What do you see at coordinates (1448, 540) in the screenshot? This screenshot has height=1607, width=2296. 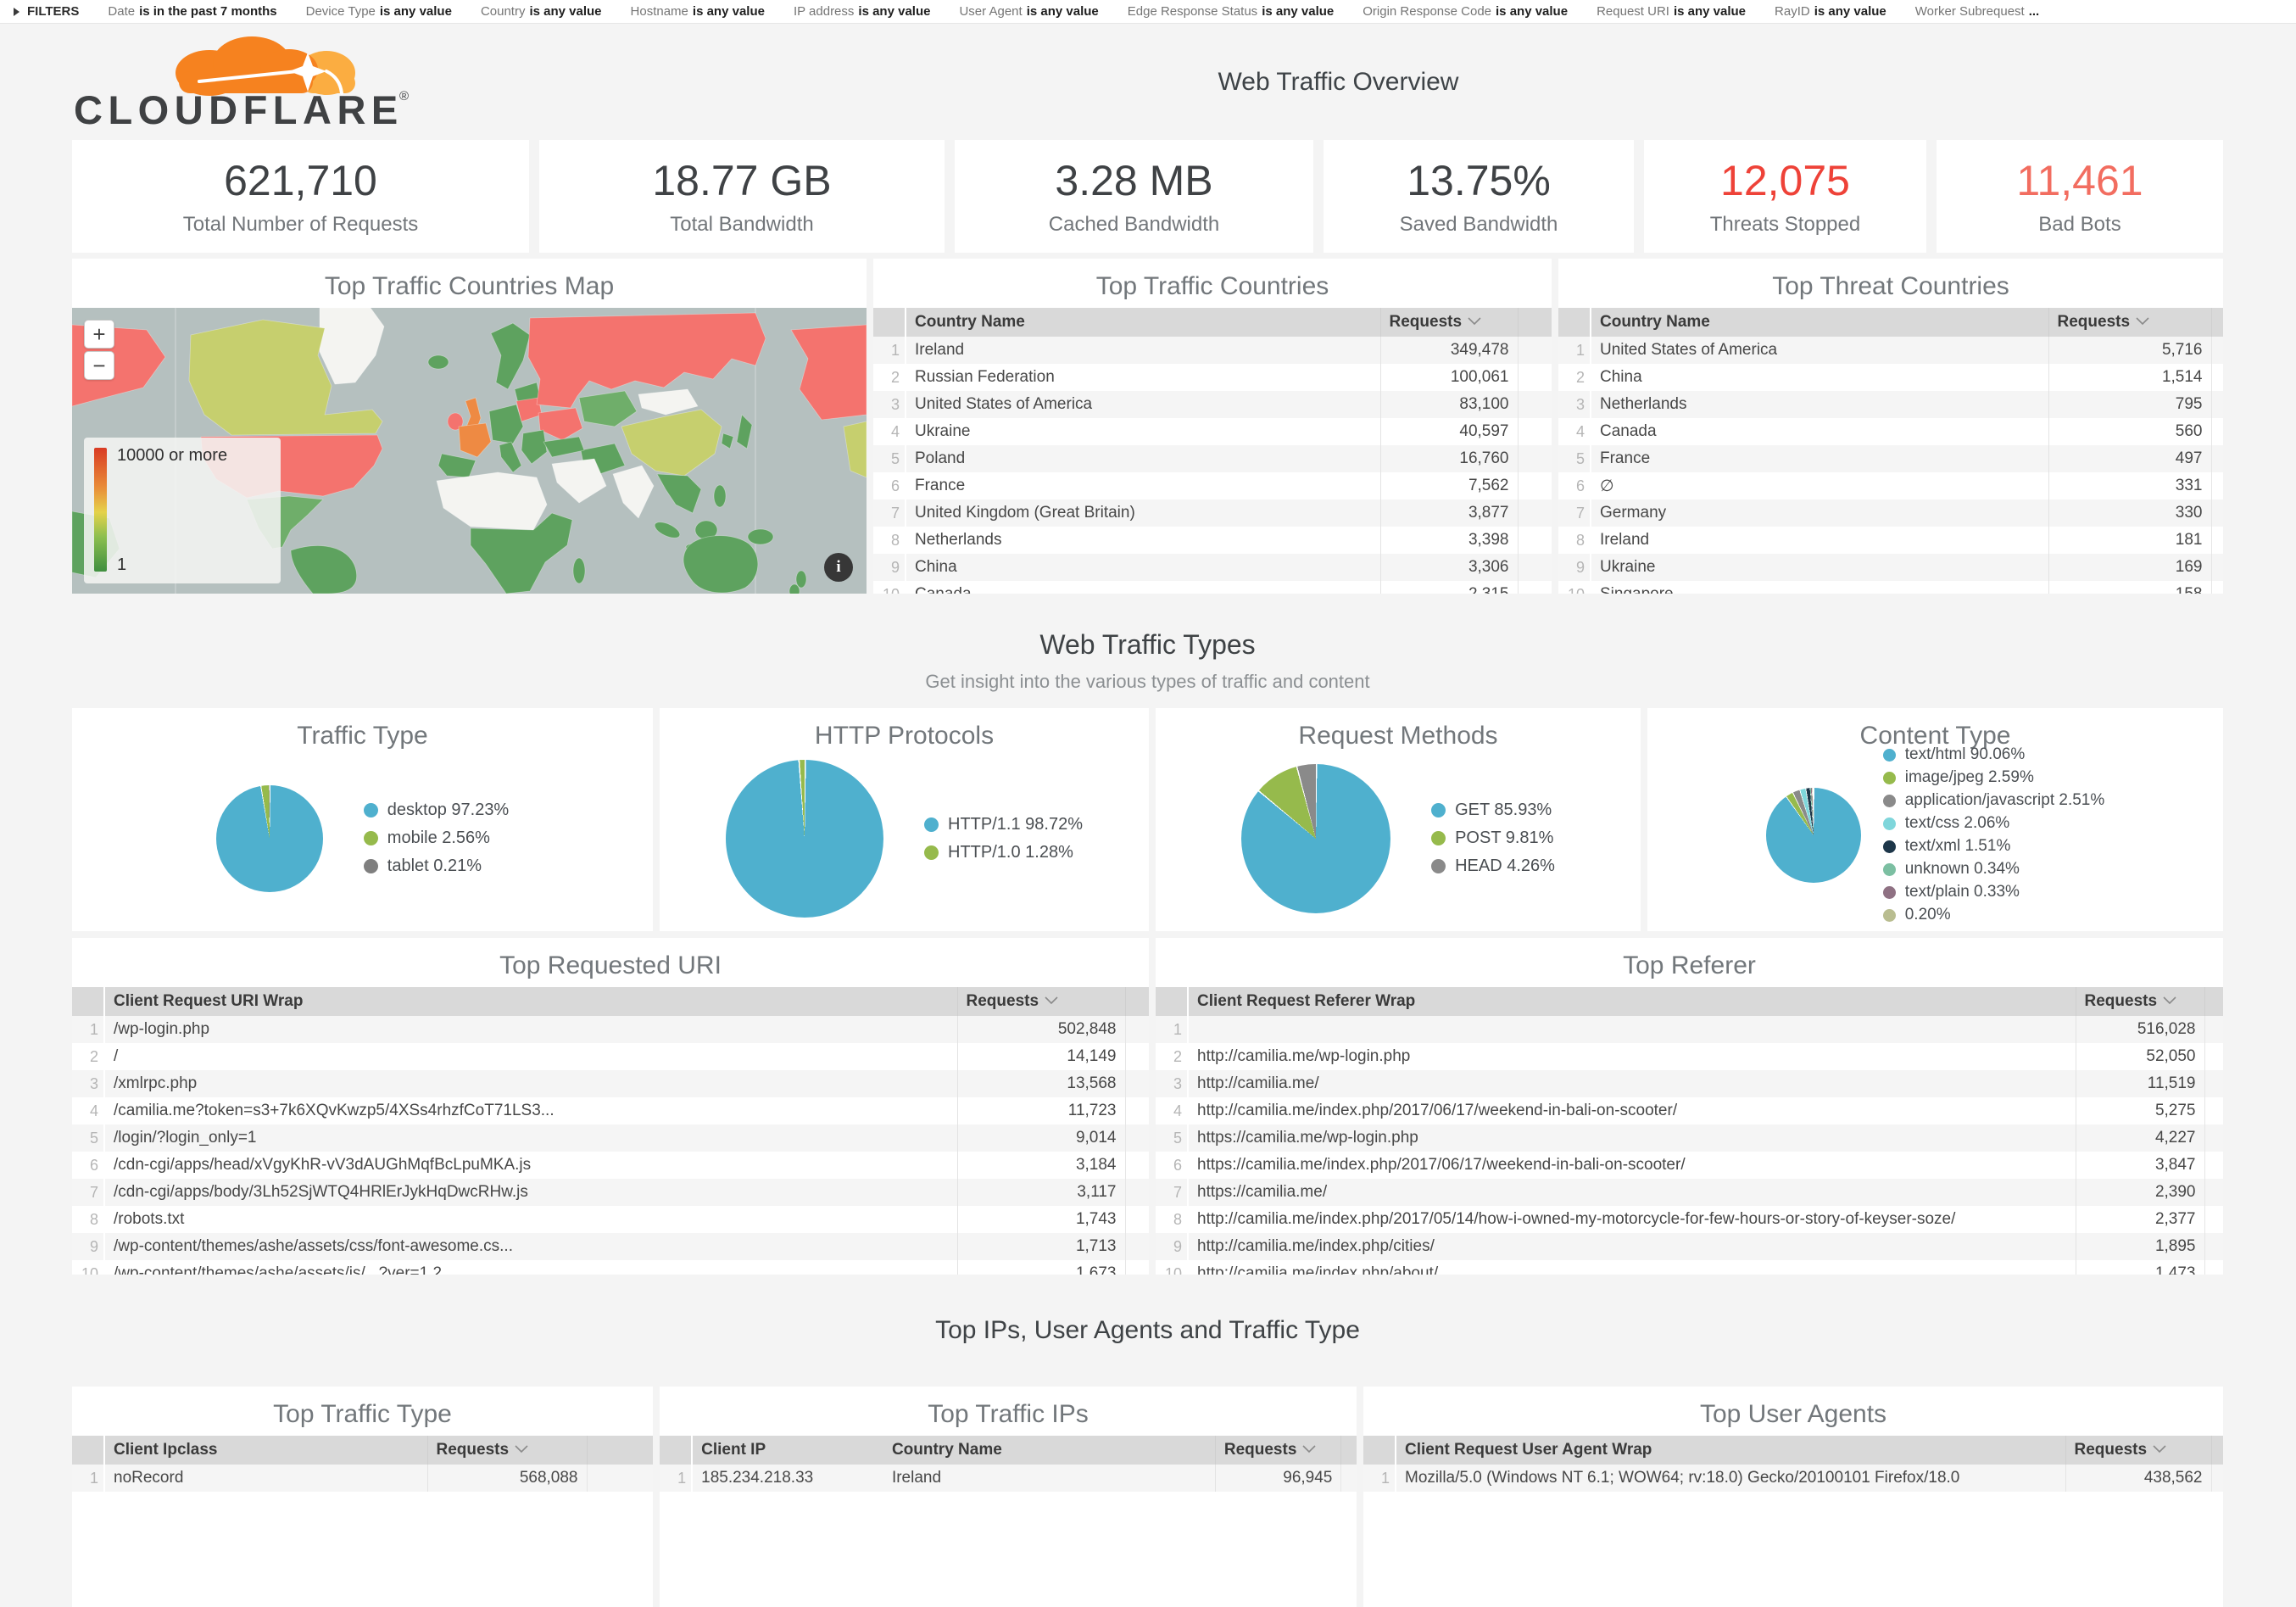 I see `requests-cell: 3,398` at bounding box center [1448, 540].